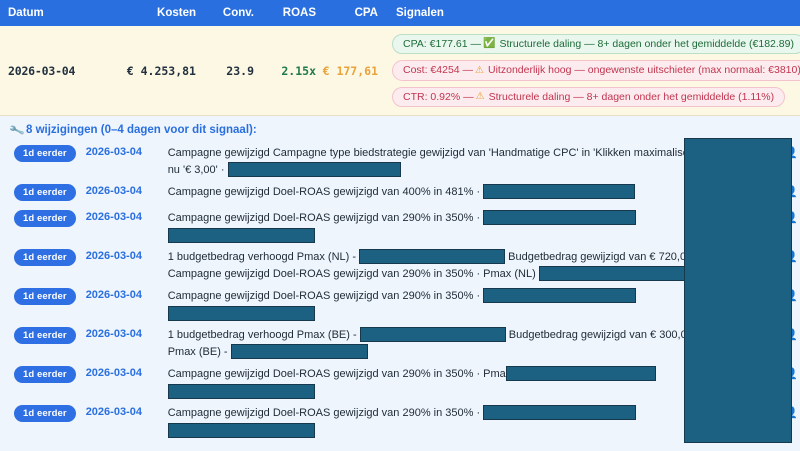 This screenshot has width=800, height=451. I want to click on wrench-icon: 🔧, so click(17, 130).